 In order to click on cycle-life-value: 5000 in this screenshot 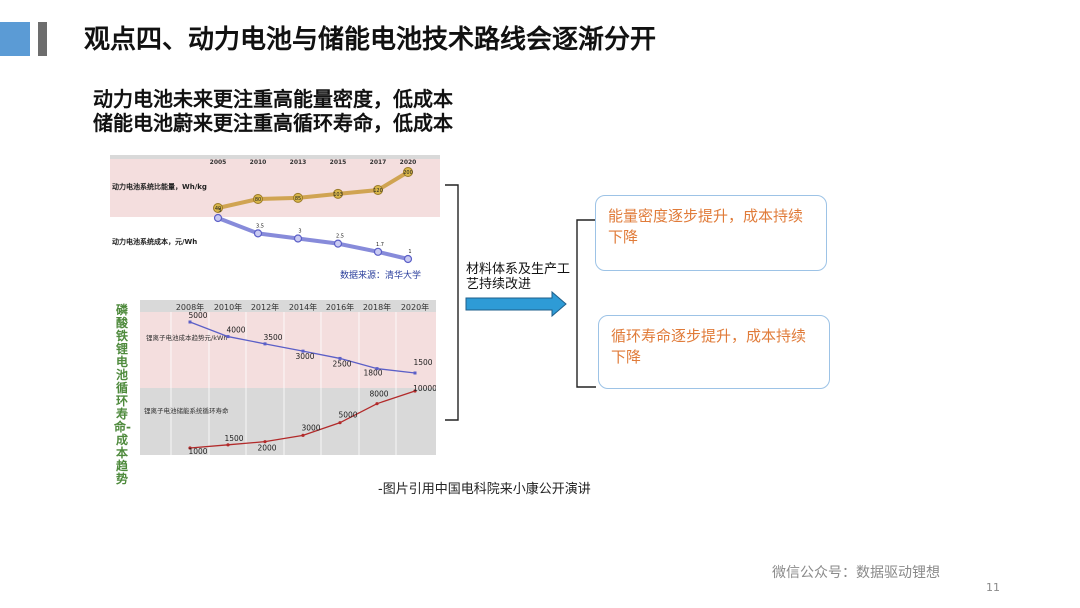, I will do `click(347, 415)`.